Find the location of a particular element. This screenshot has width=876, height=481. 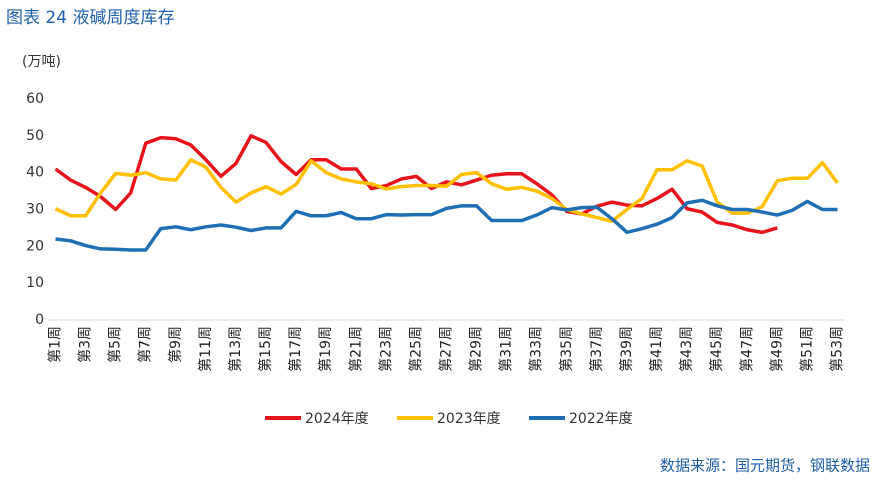

y-tick-label: 60 is located at coordinates (35, 99).